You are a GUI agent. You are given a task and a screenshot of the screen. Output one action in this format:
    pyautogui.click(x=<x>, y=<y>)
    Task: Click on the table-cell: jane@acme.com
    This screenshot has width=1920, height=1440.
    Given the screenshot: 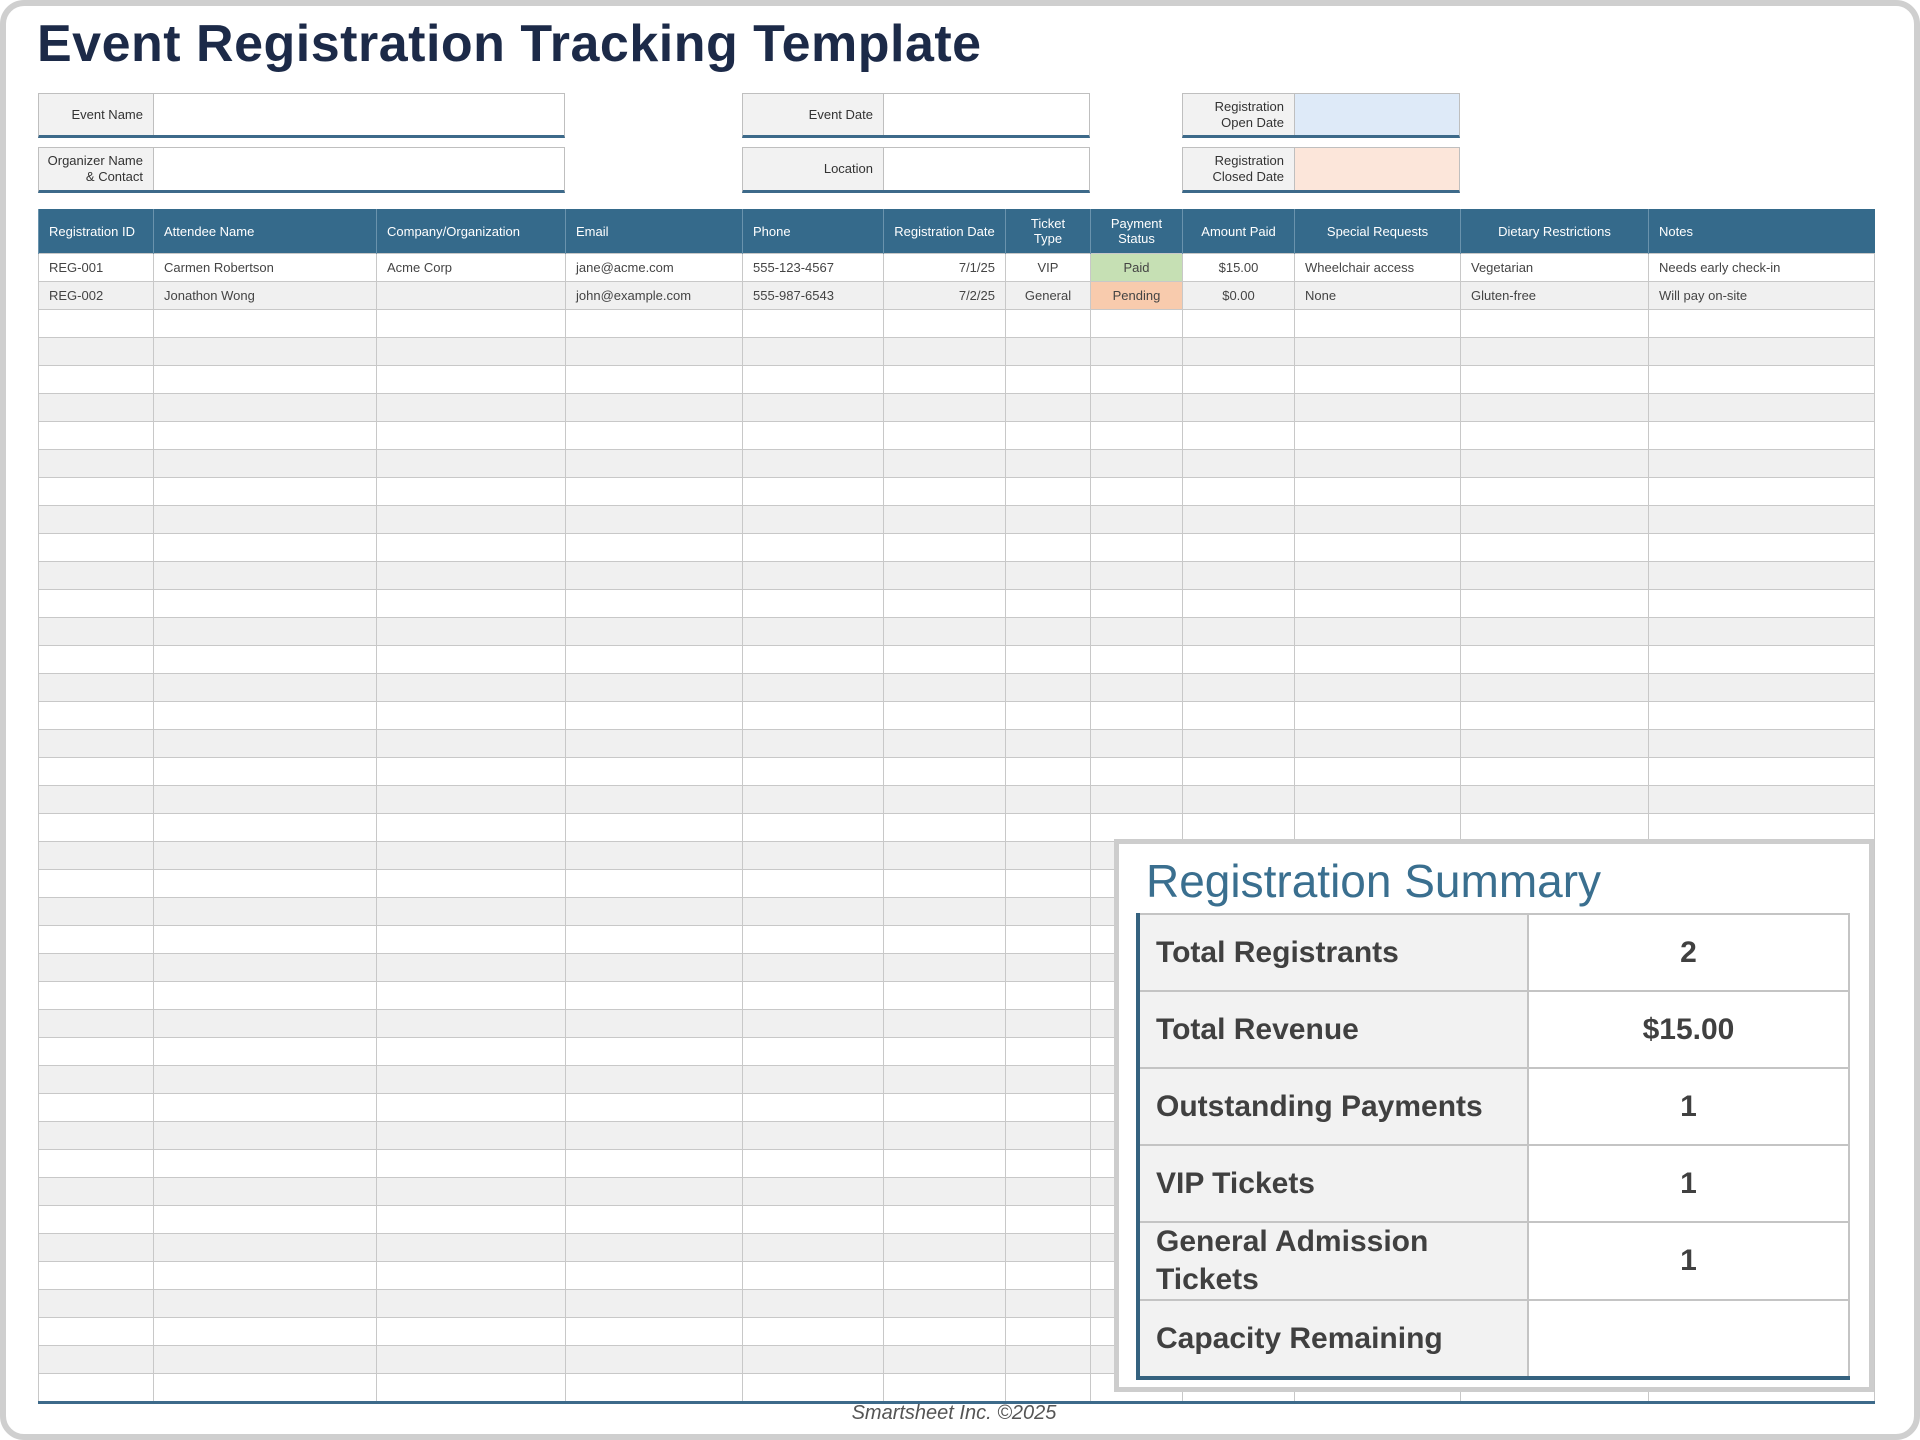 What is the action you would take?
    pyautogui.click(x=654, y=267)
    